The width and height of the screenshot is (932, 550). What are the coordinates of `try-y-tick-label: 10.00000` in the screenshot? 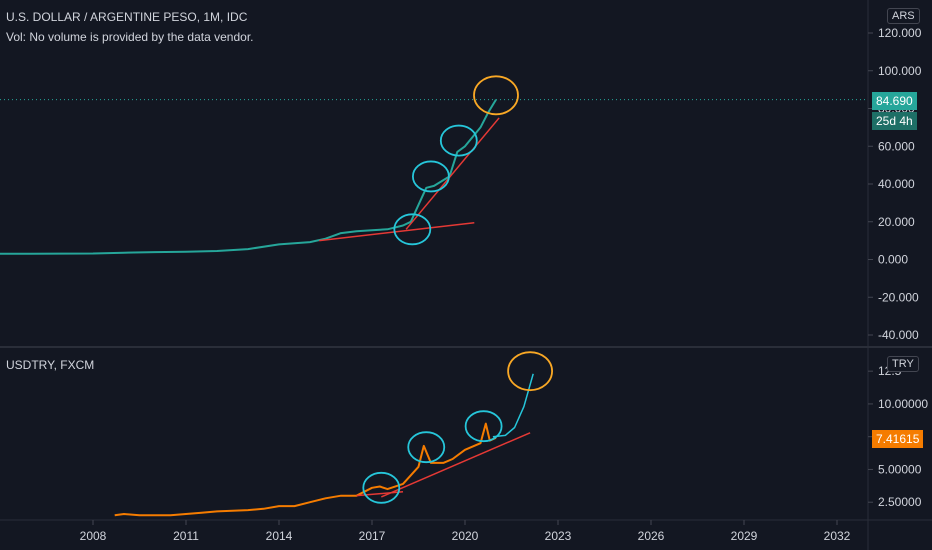 It's located at (903, 404).